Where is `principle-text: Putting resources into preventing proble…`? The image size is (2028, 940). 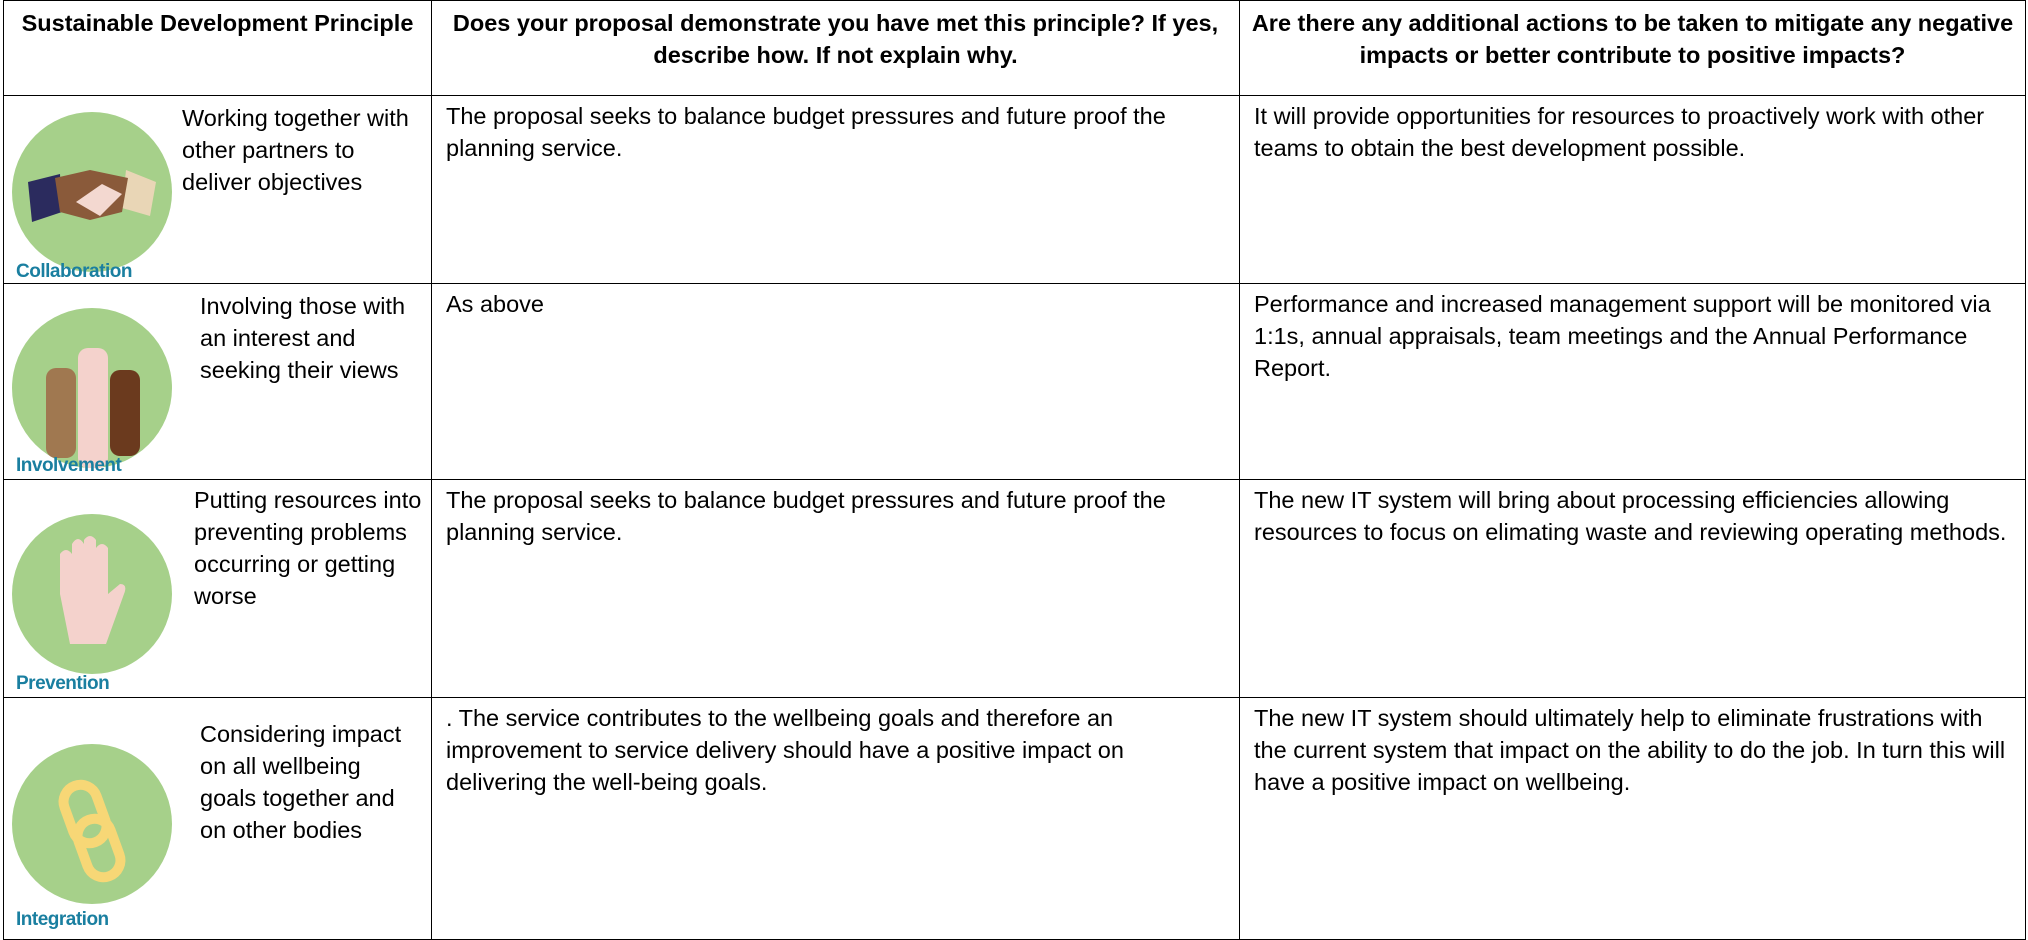
principle-text: Putting resources into preventing proble… is located at coordinates (308, 548).